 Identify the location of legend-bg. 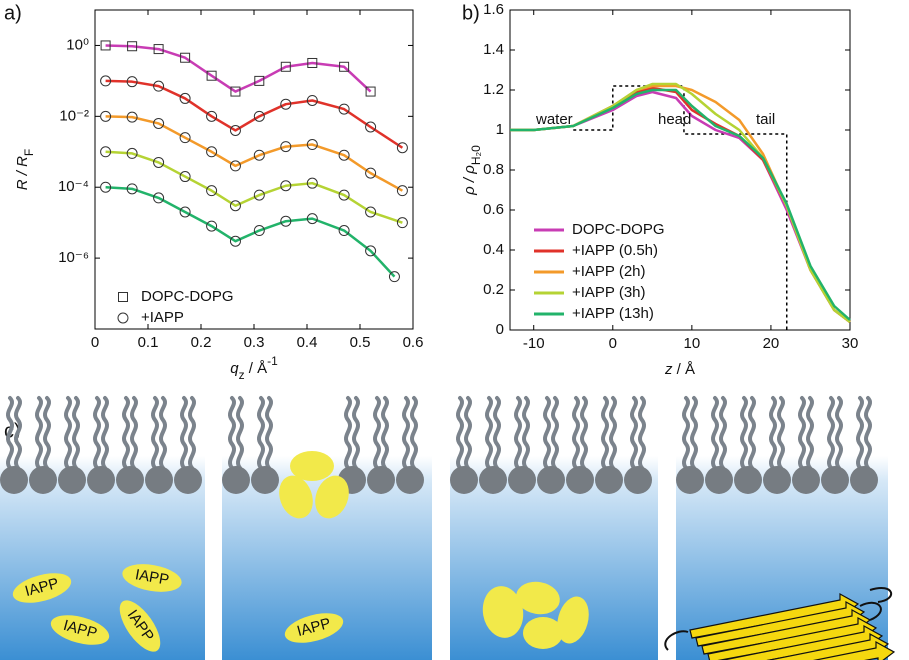
(601, 272).